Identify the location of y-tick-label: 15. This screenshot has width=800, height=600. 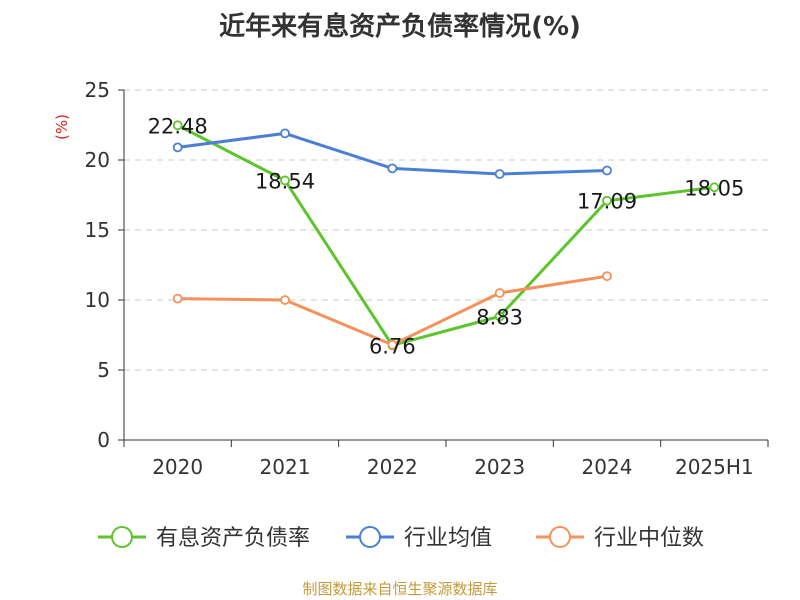
(97, 230).